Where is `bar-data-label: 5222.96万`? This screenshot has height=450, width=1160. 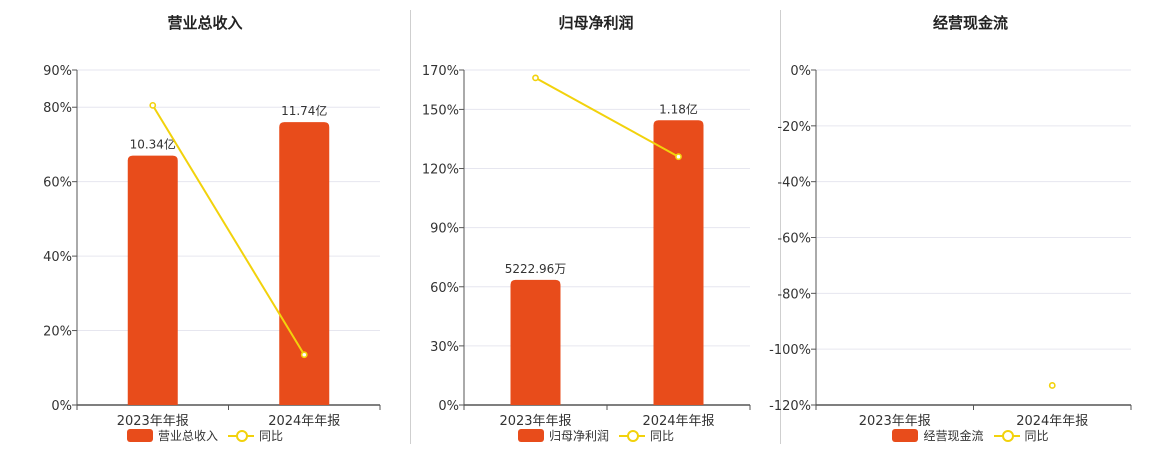
bar-data-label: 5222.96万 is located at coordinates (536, 269).